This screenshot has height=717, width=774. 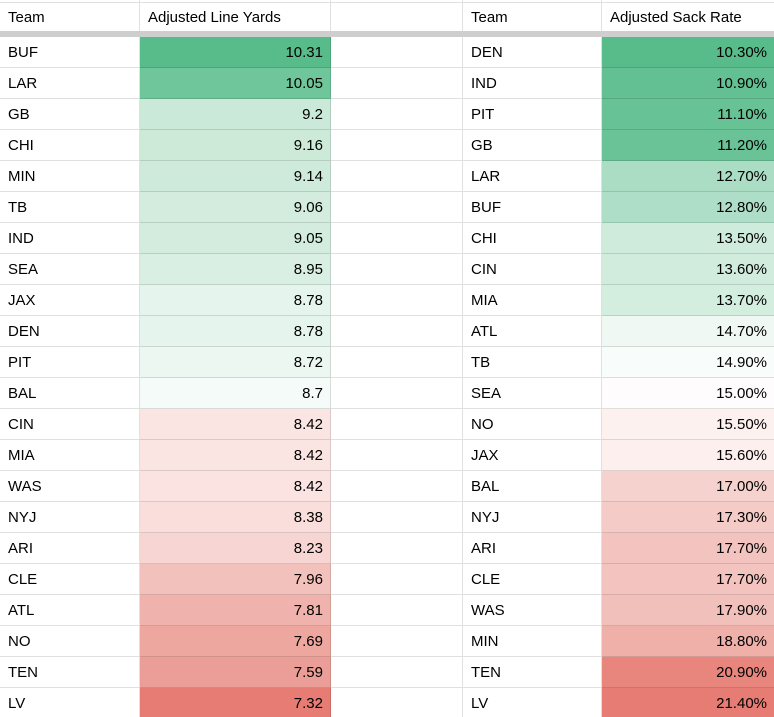 What do you see at coordinates (688, 641) in the screenshot?
I see `value-cell-sack-rate: 18.80%` at bounding box center [688, 641].